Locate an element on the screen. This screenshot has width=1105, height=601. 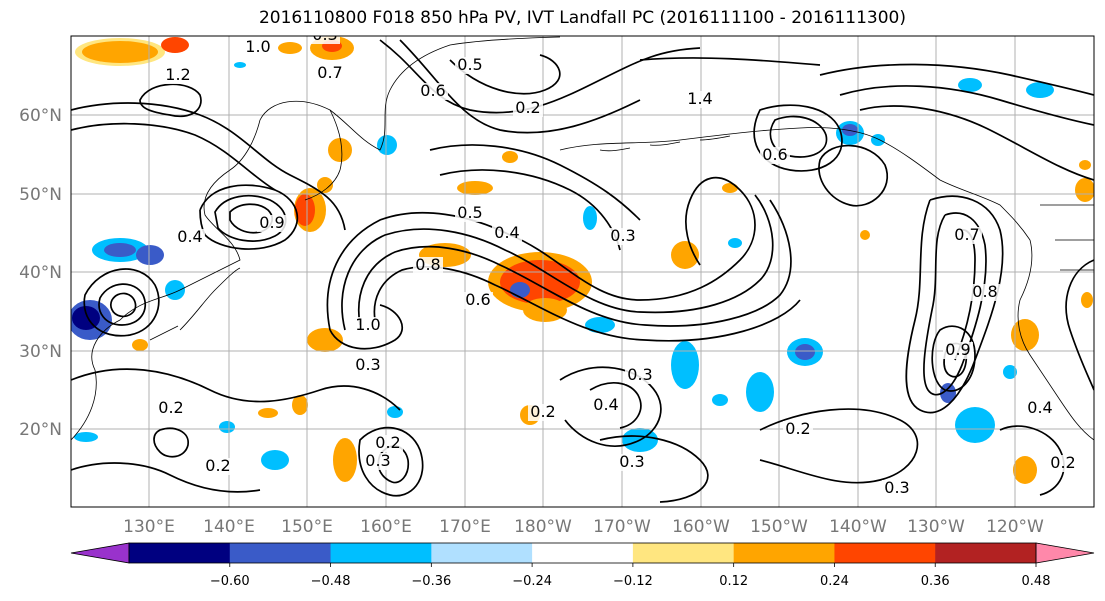
contour-label: 0.7 is located at coordinates (966, 234).